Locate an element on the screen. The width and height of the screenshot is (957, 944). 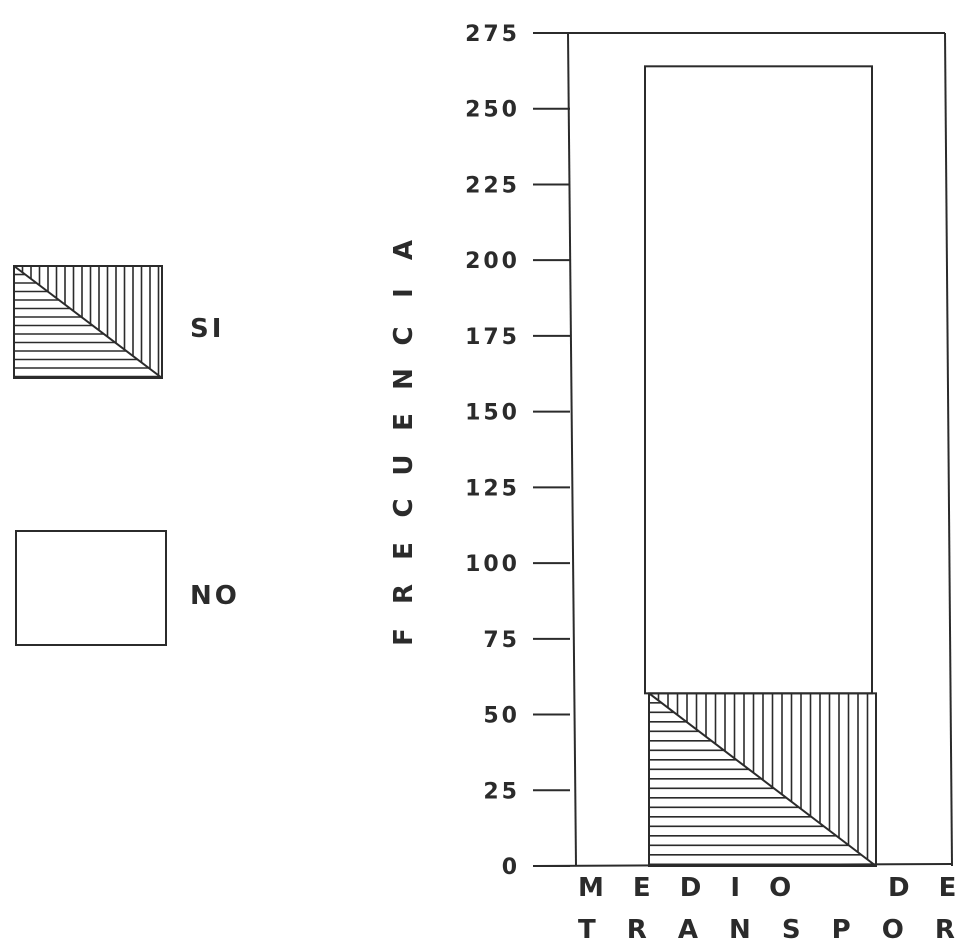
frame-right is located at coordinates (948, 449).